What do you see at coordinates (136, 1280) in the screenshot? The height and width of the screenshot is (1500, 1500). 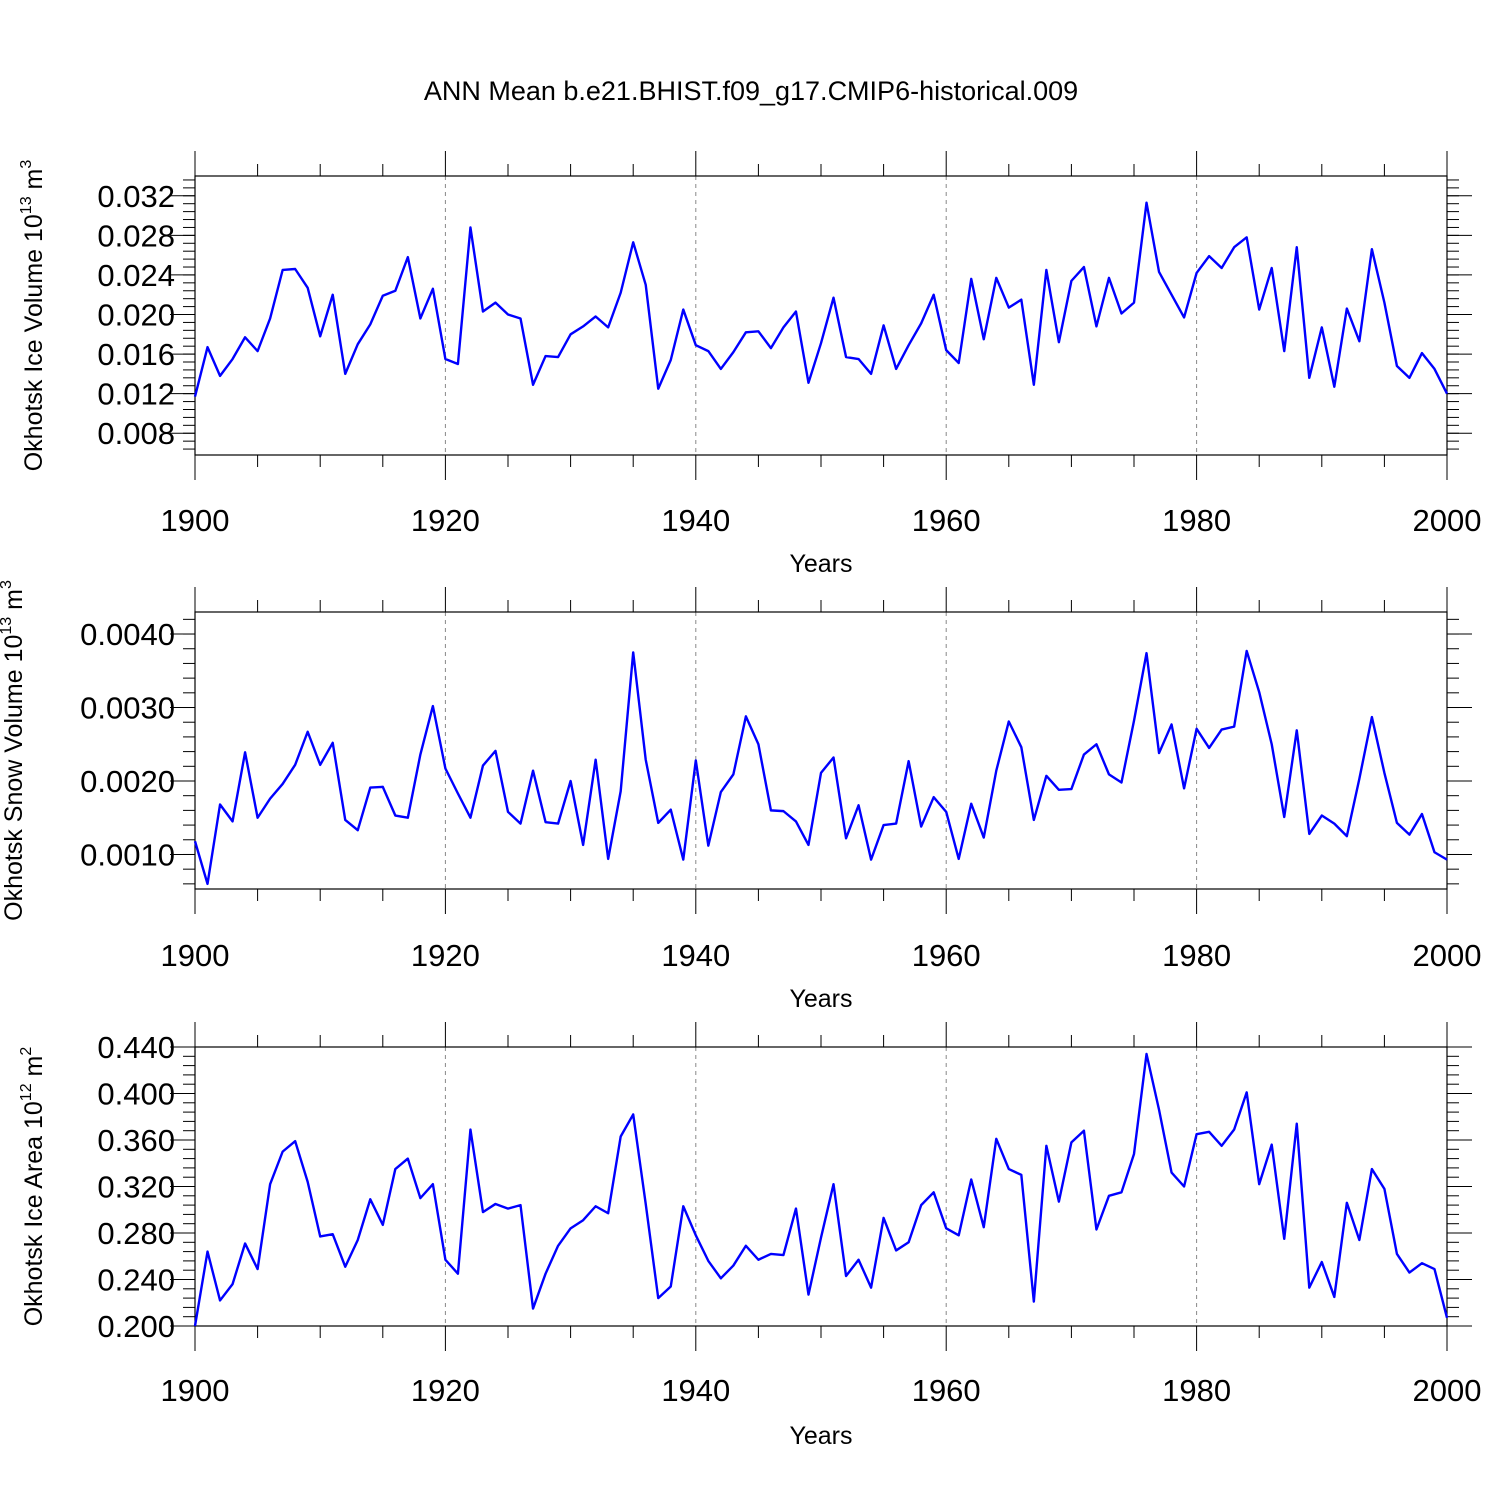 I see `y-tick-label: 0.240` at bounding box center [136, 1280].